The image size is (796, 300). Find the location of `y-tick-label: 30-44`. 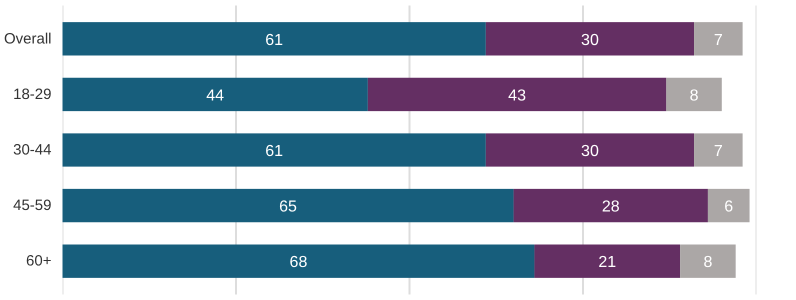

y-tick-label: 30-44 is located at coordinates (32, 150).